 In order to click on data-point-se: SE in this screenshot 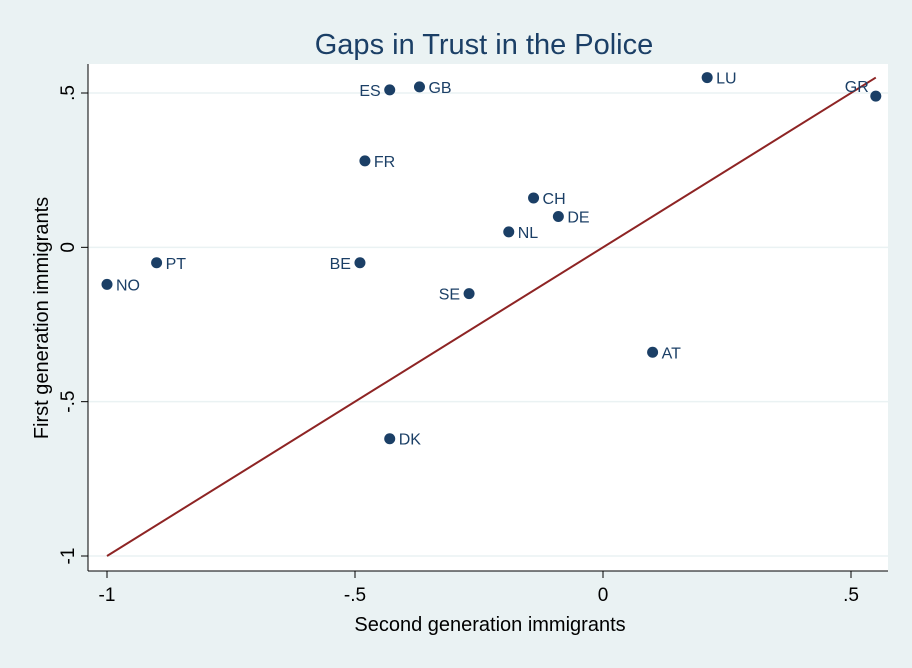, I will do `click(457, 295)`.